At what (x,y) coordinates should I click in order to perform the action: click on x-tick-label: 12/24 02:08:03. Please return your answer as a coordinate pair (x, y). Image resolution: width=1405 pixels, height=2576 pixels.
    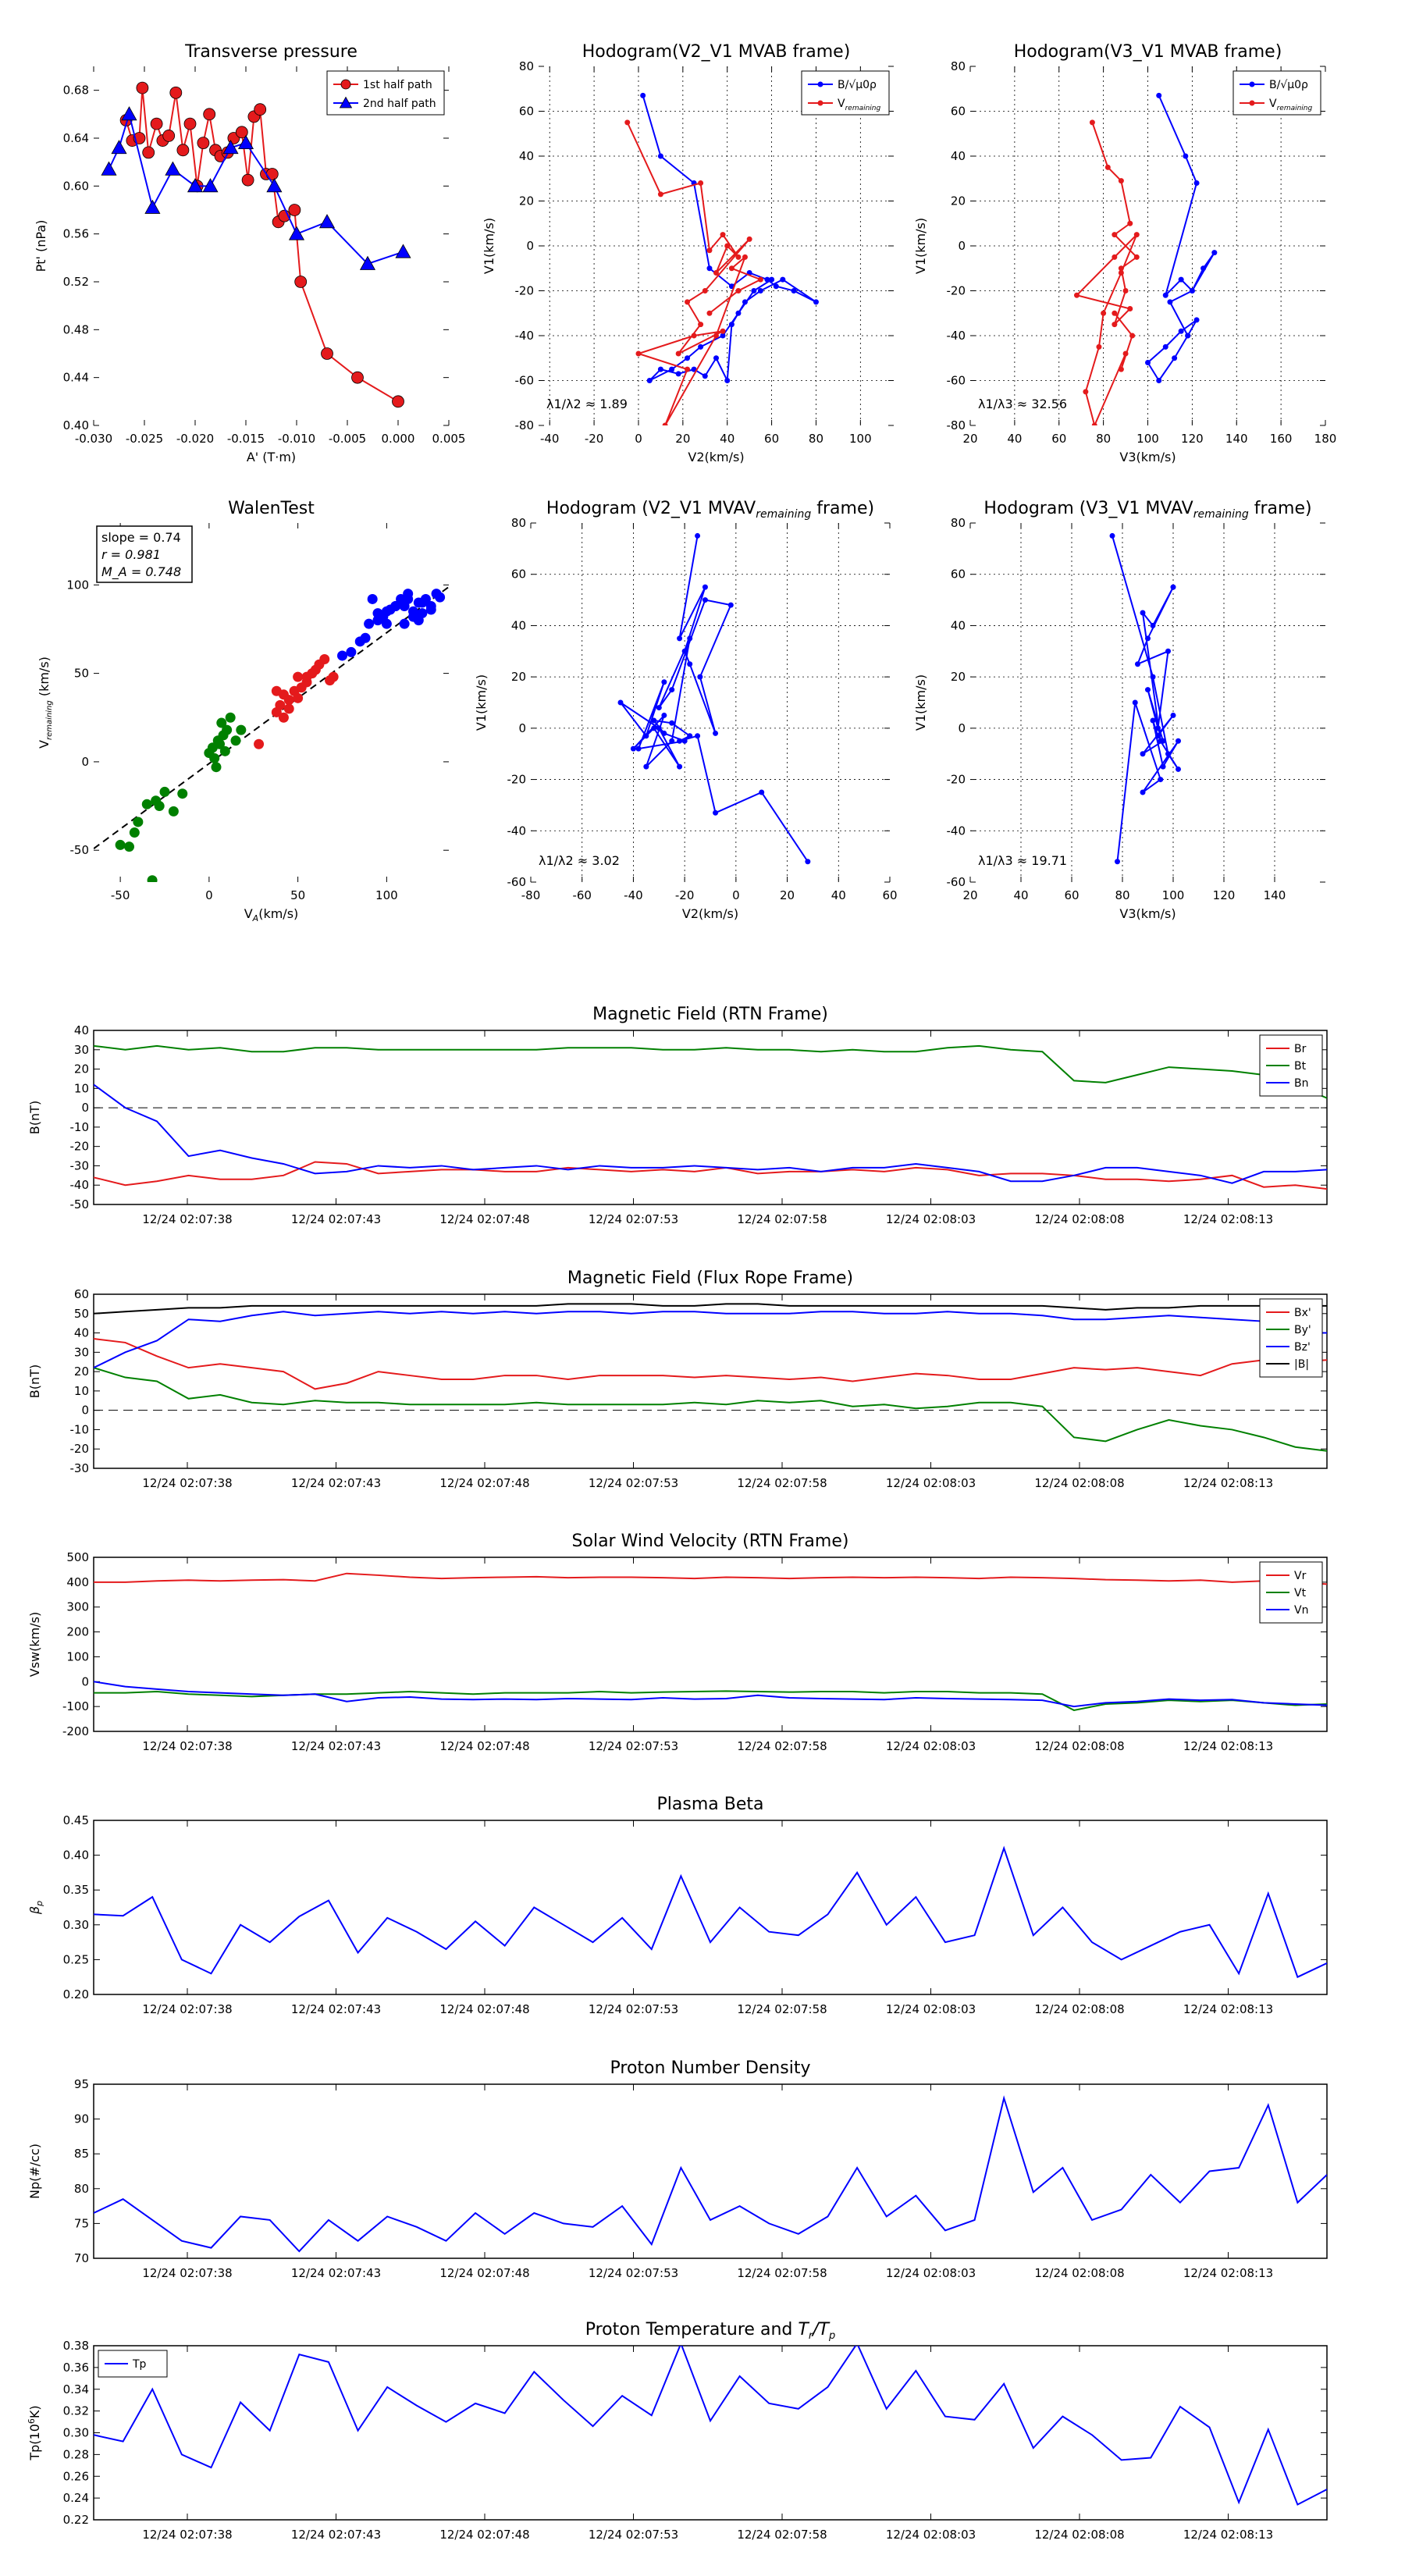
    Looking at the image, I should click on (931, 2535).